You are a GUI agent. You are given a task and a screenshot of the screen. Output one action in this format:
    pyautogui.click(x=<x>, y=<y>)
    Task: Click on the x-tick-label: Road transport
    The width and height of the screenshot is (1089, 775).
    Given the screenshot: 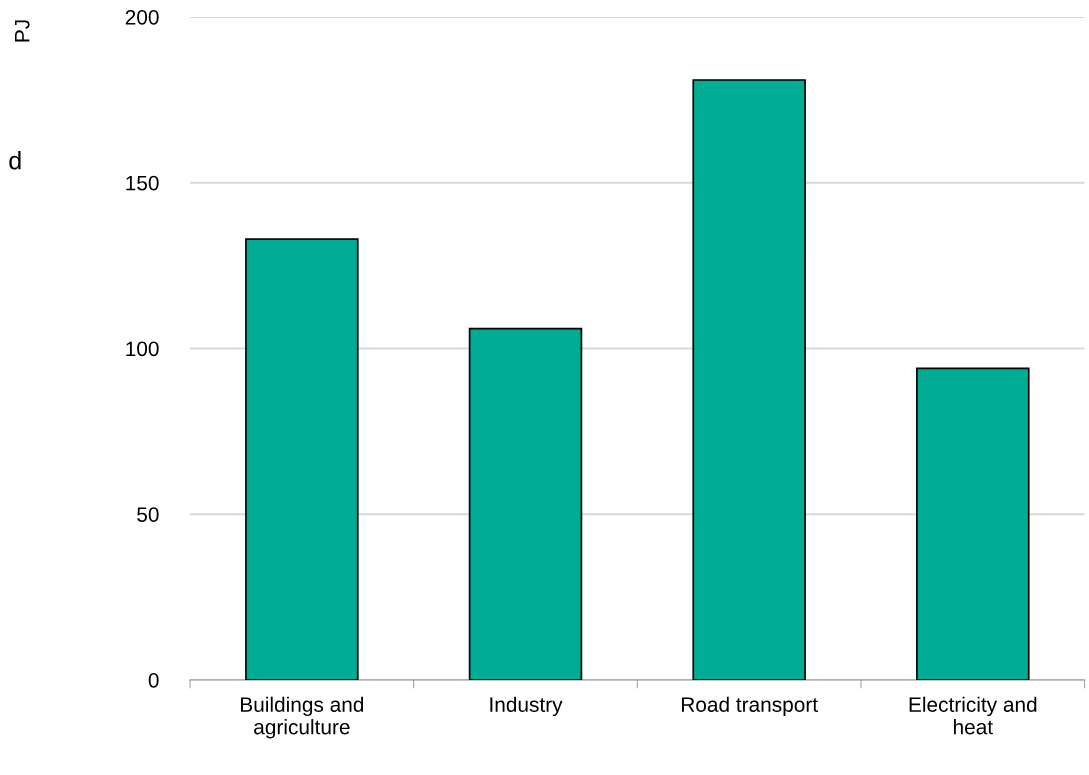 What is the action you would take?
    pyautogui.click(x=749, y=706)
    